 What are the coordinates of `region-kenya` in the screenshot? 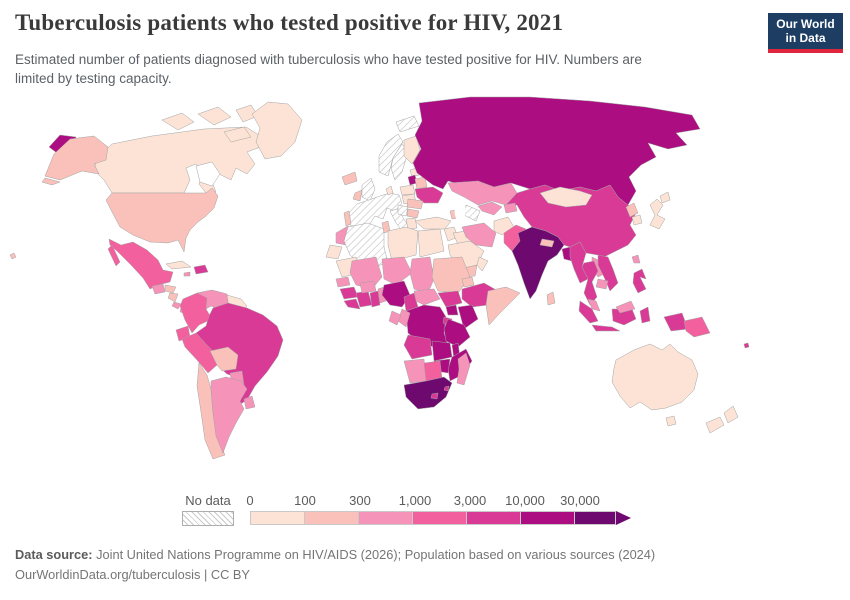 It's located at (468, 317).